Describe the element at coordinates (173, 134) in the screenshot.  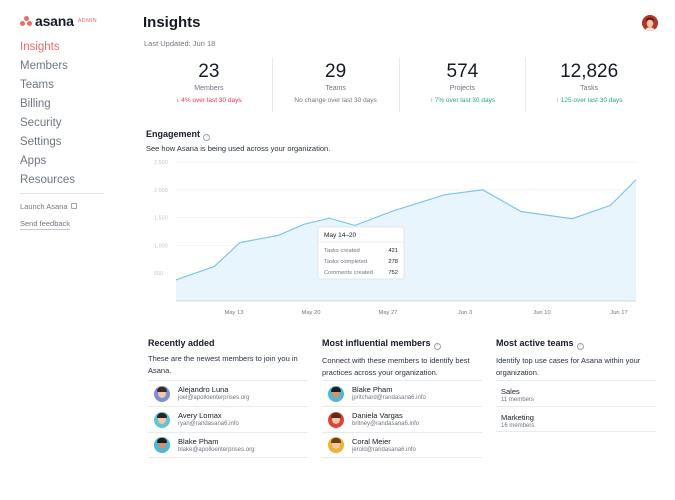
I see `engagement-title-text: Engagement` at that location.